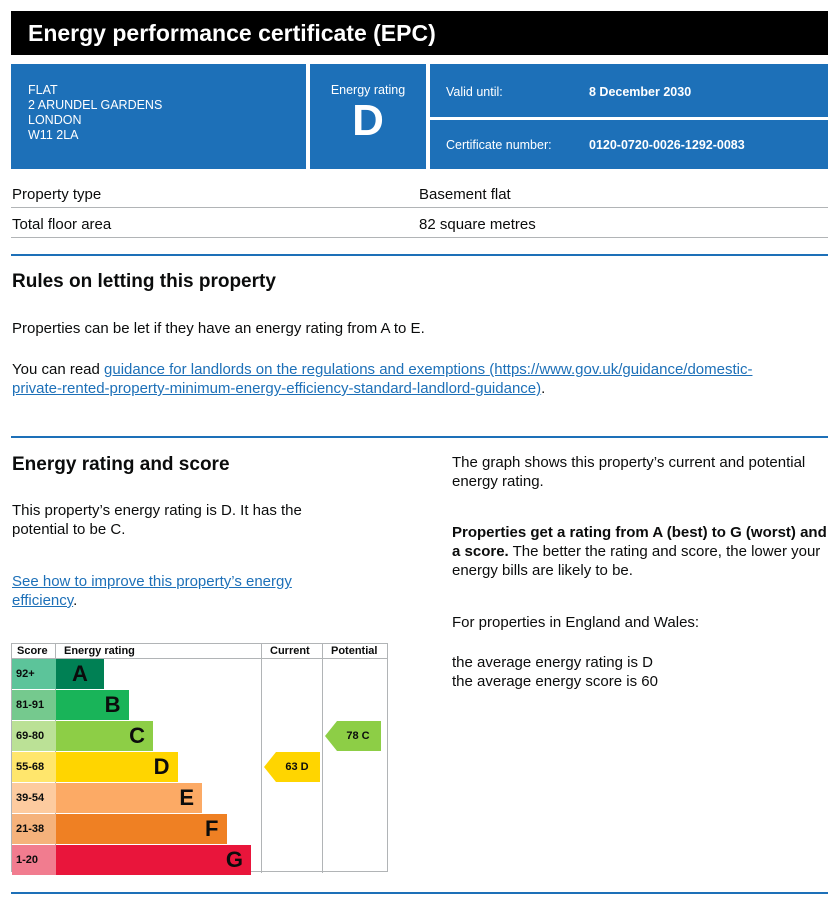 The height and width of the screenshot is (907, 839). Describe the element at coordinates (158, 116) in the screenshot. I see `address-panel: FLAT 2 ARUNDEL GARDENS LONDON W11 2LA` at that location.